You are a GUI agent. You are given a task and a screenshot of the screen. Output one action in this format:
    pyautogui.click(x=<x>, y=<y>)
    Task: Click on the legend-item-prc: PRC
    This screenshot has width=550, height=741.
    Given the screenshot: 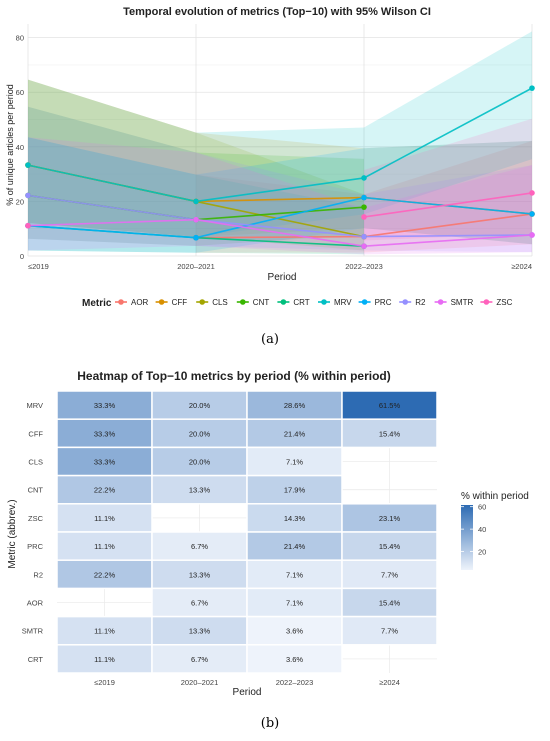 What is the action you would take?
    pyautogui.click(x=375, y=302)
    